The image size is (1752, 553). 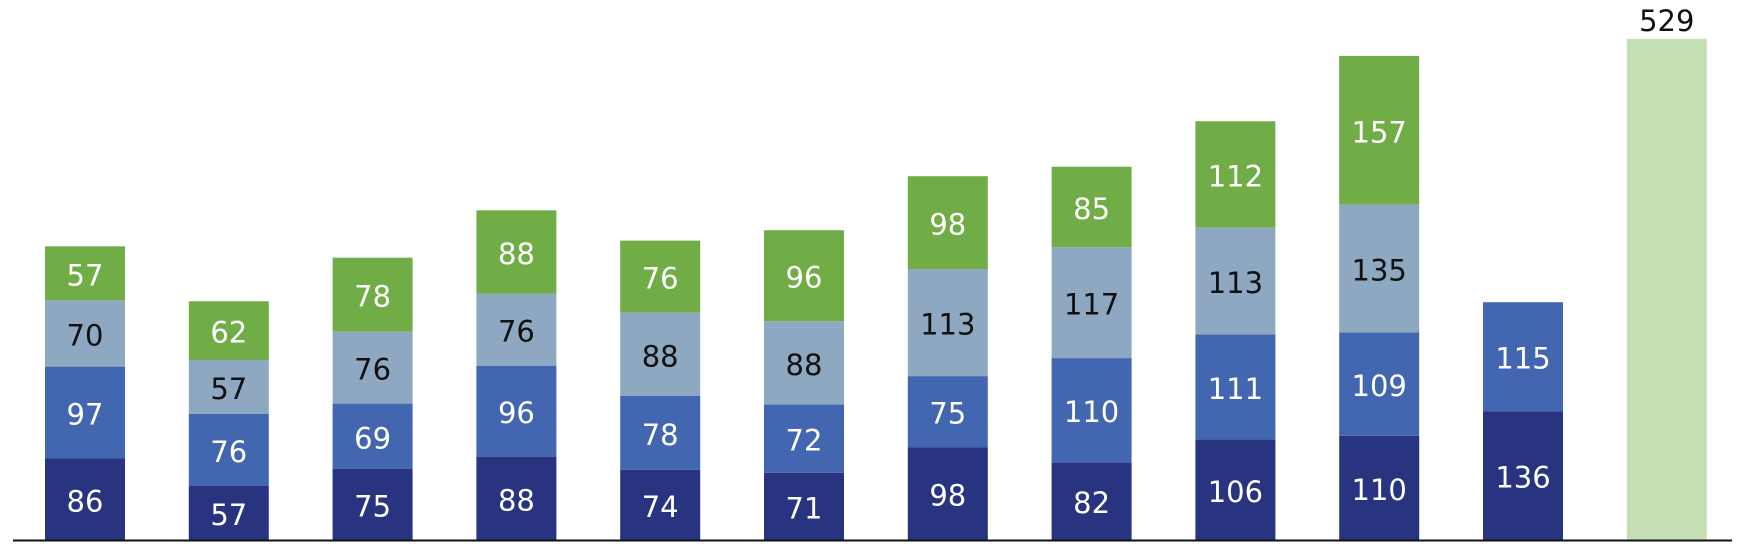 I want to click on value-label: 70, so click(x=85, y=335).